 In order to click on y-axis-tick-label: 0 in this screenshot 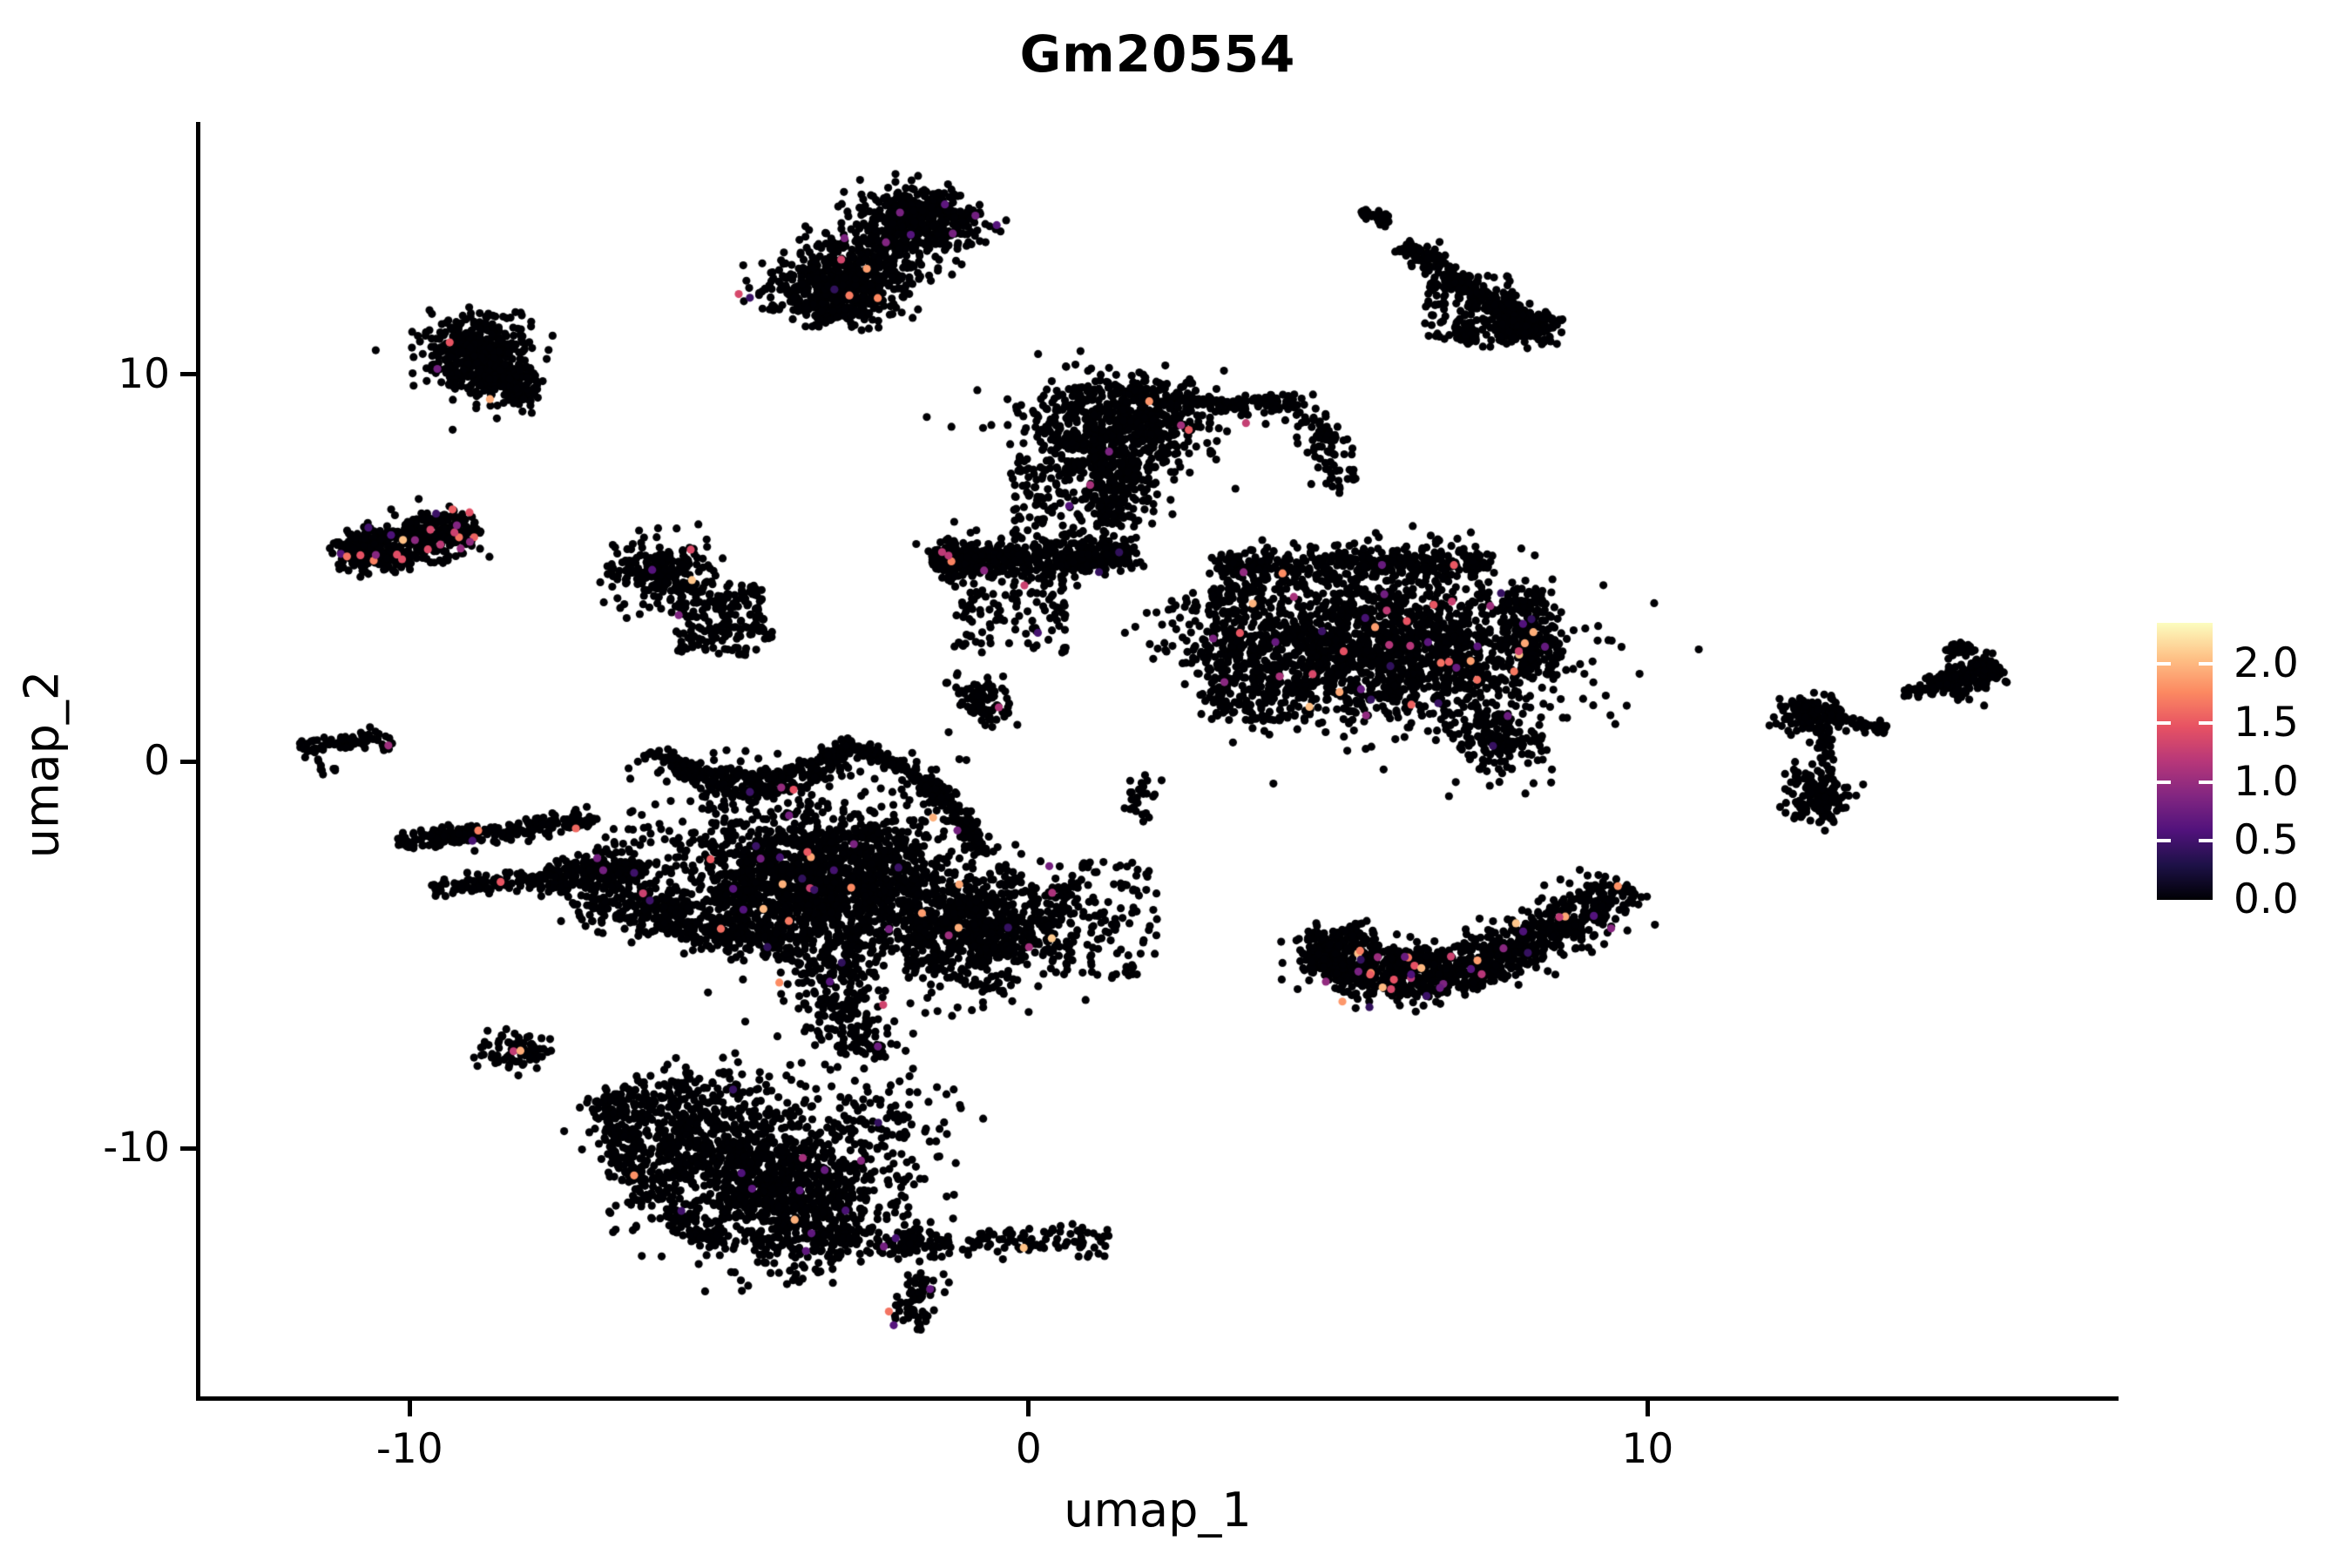, I will do `click(157, 761)`.